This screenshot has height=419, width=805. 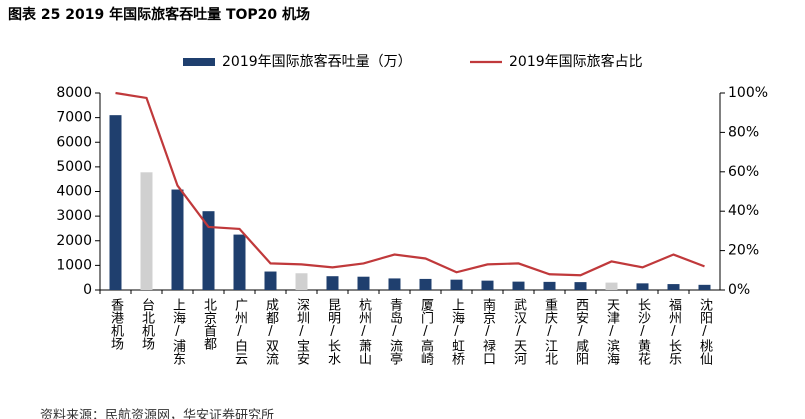 What do you see at coordinates (74, 216) in the screenshot?
I see `y-tick-label: 3000` at bounding box center [74, 216].